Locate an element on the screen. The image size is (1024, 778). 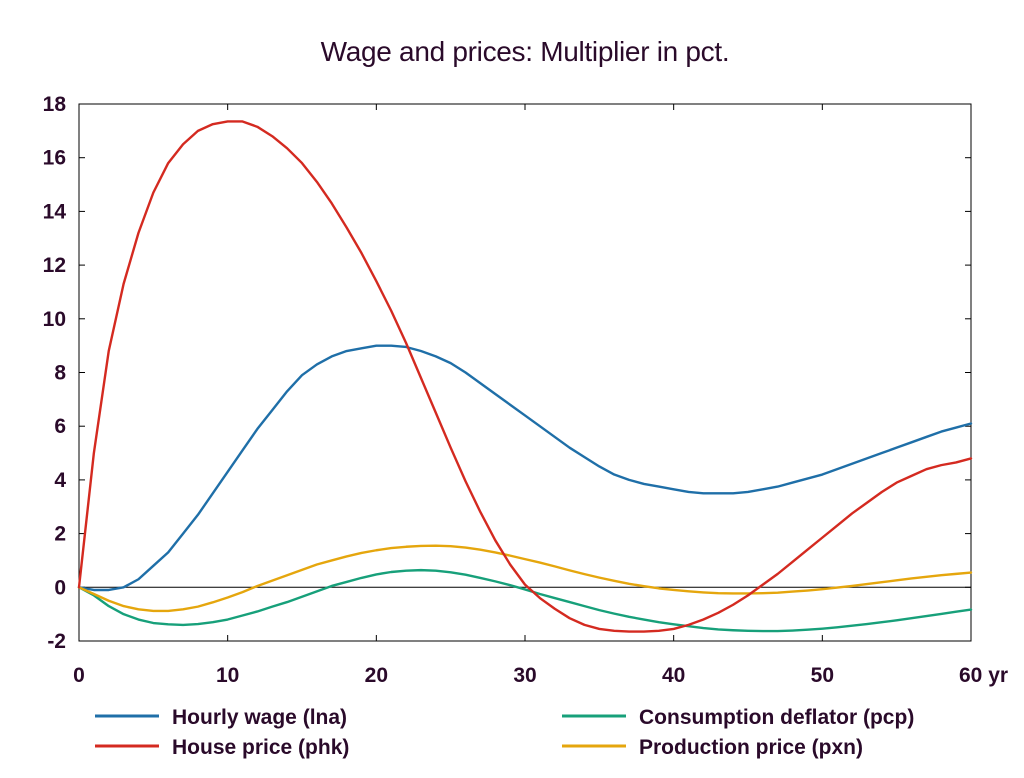
x-tick-label: 30 is located at coordinates (524, 675).